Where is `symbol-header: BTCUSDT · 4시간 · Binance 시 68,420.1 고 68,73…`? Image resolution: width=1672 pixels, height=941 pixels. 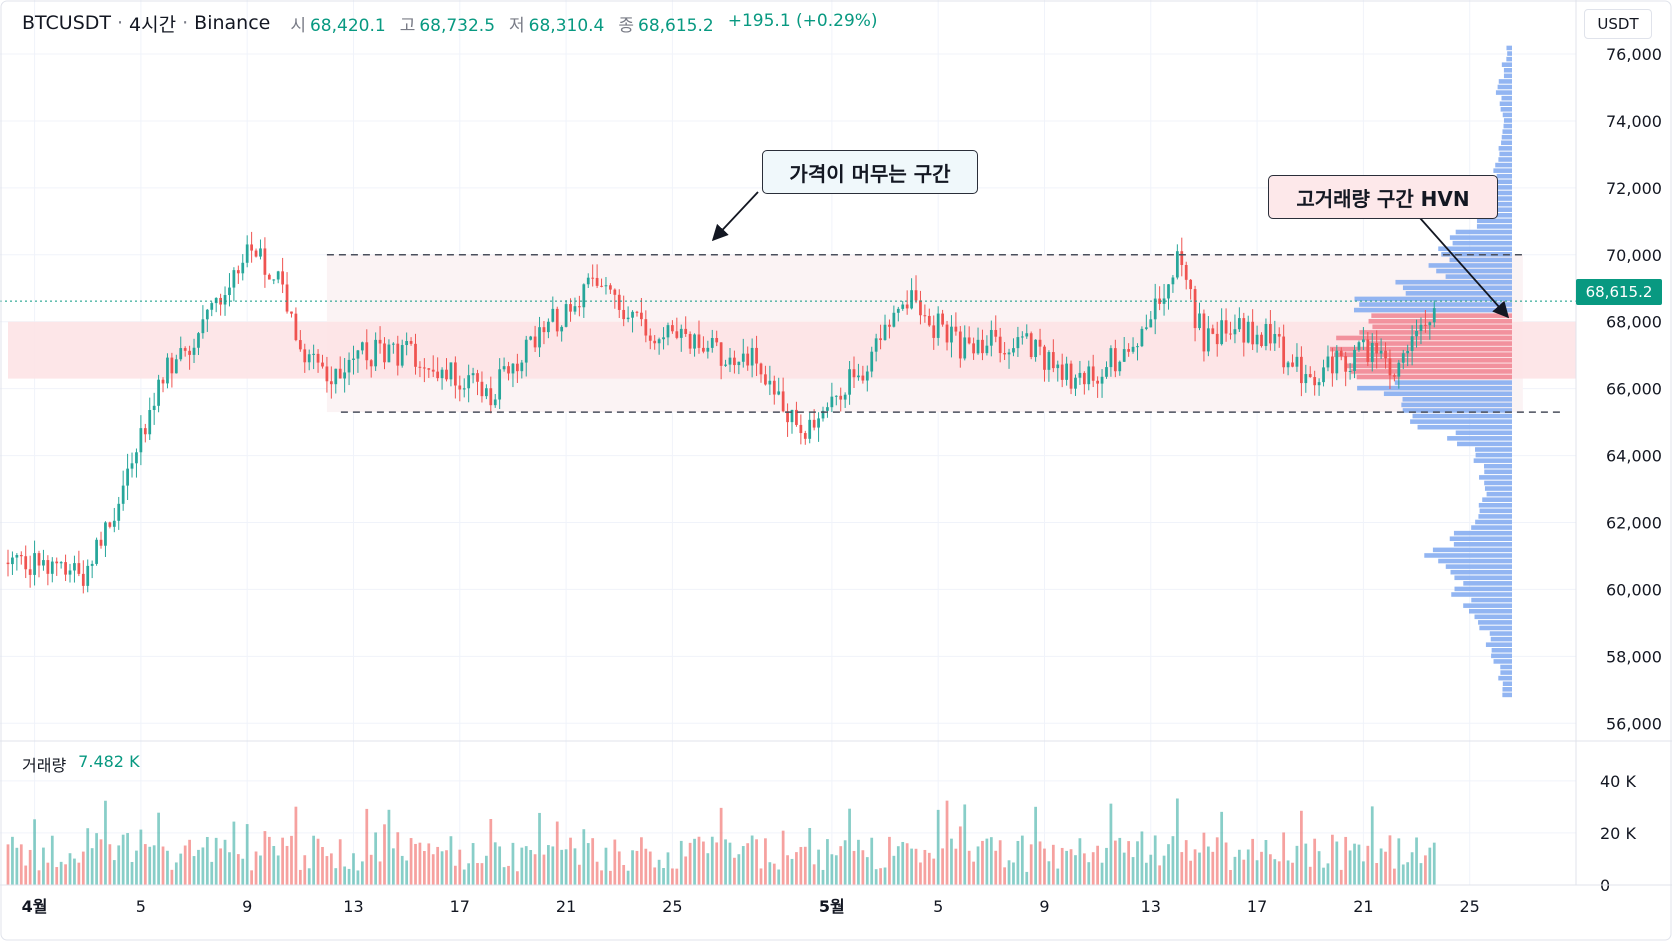
symbol-header: BTCUSDT · 4시간 · Binance 시 68,420.1 고 68,73… is located at coordinates (450, 23).